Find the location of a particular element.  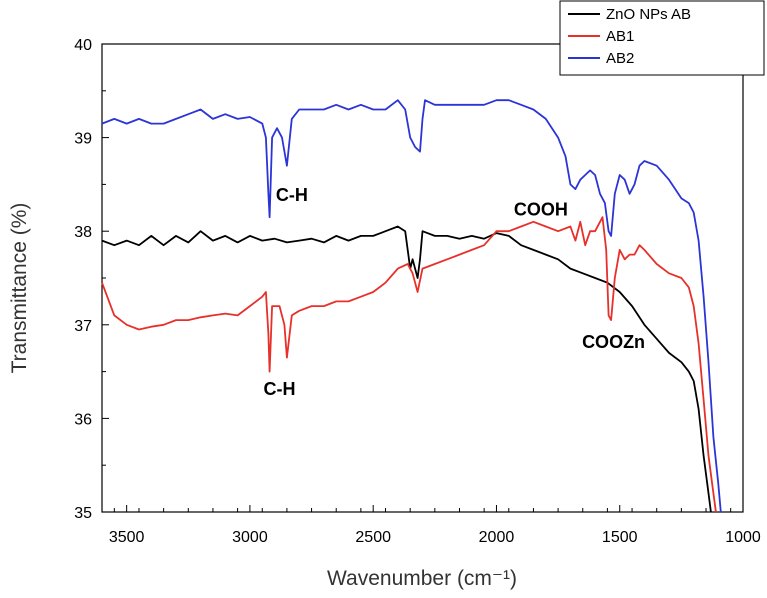

x-tick-label: 2500 is located at coordinates (373, 537).